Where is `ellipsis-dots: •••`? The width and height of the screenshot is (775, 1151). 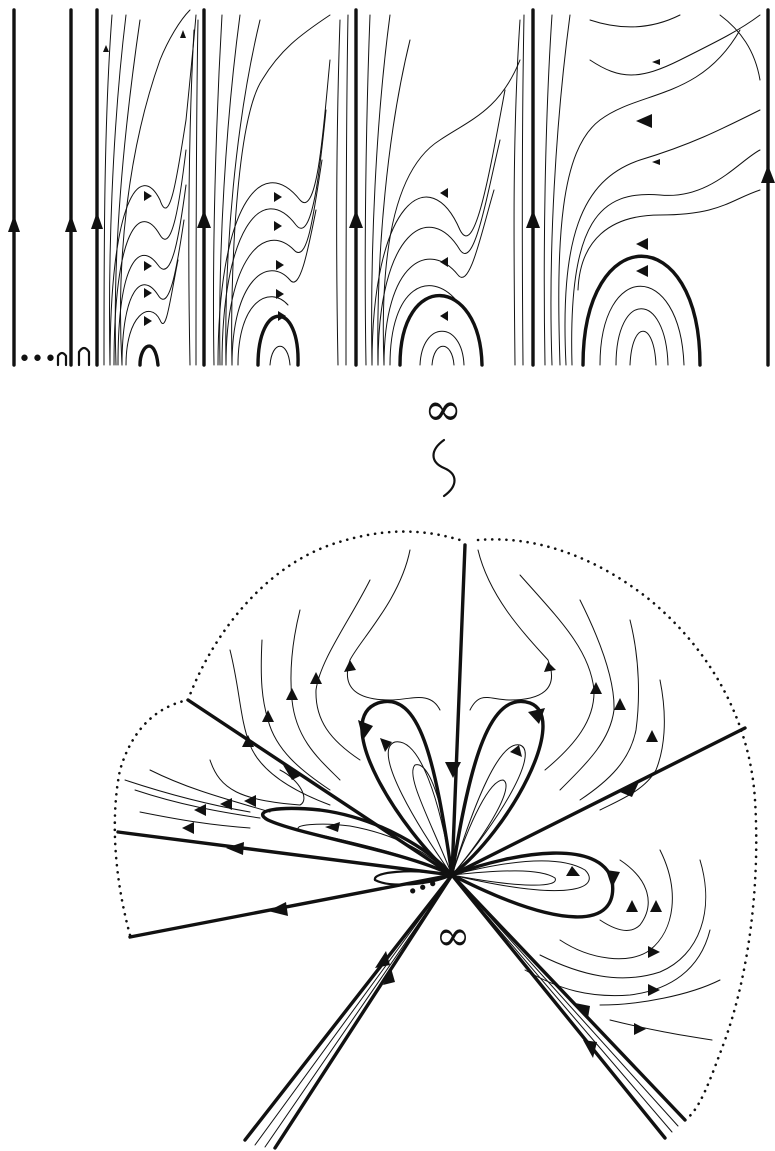
ellipsis-dots: ••• is located at coordinates (37, 359).